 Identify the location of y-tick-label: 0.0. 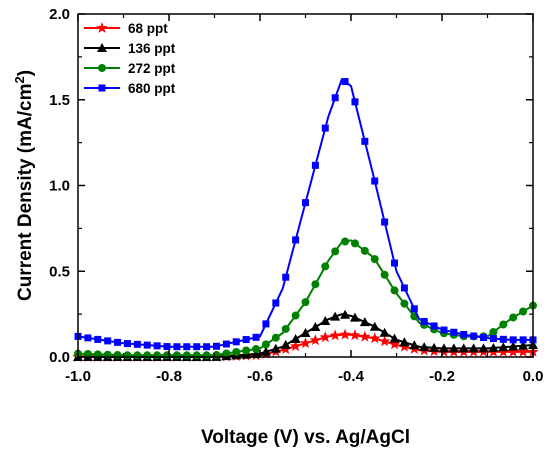
(59, 357).